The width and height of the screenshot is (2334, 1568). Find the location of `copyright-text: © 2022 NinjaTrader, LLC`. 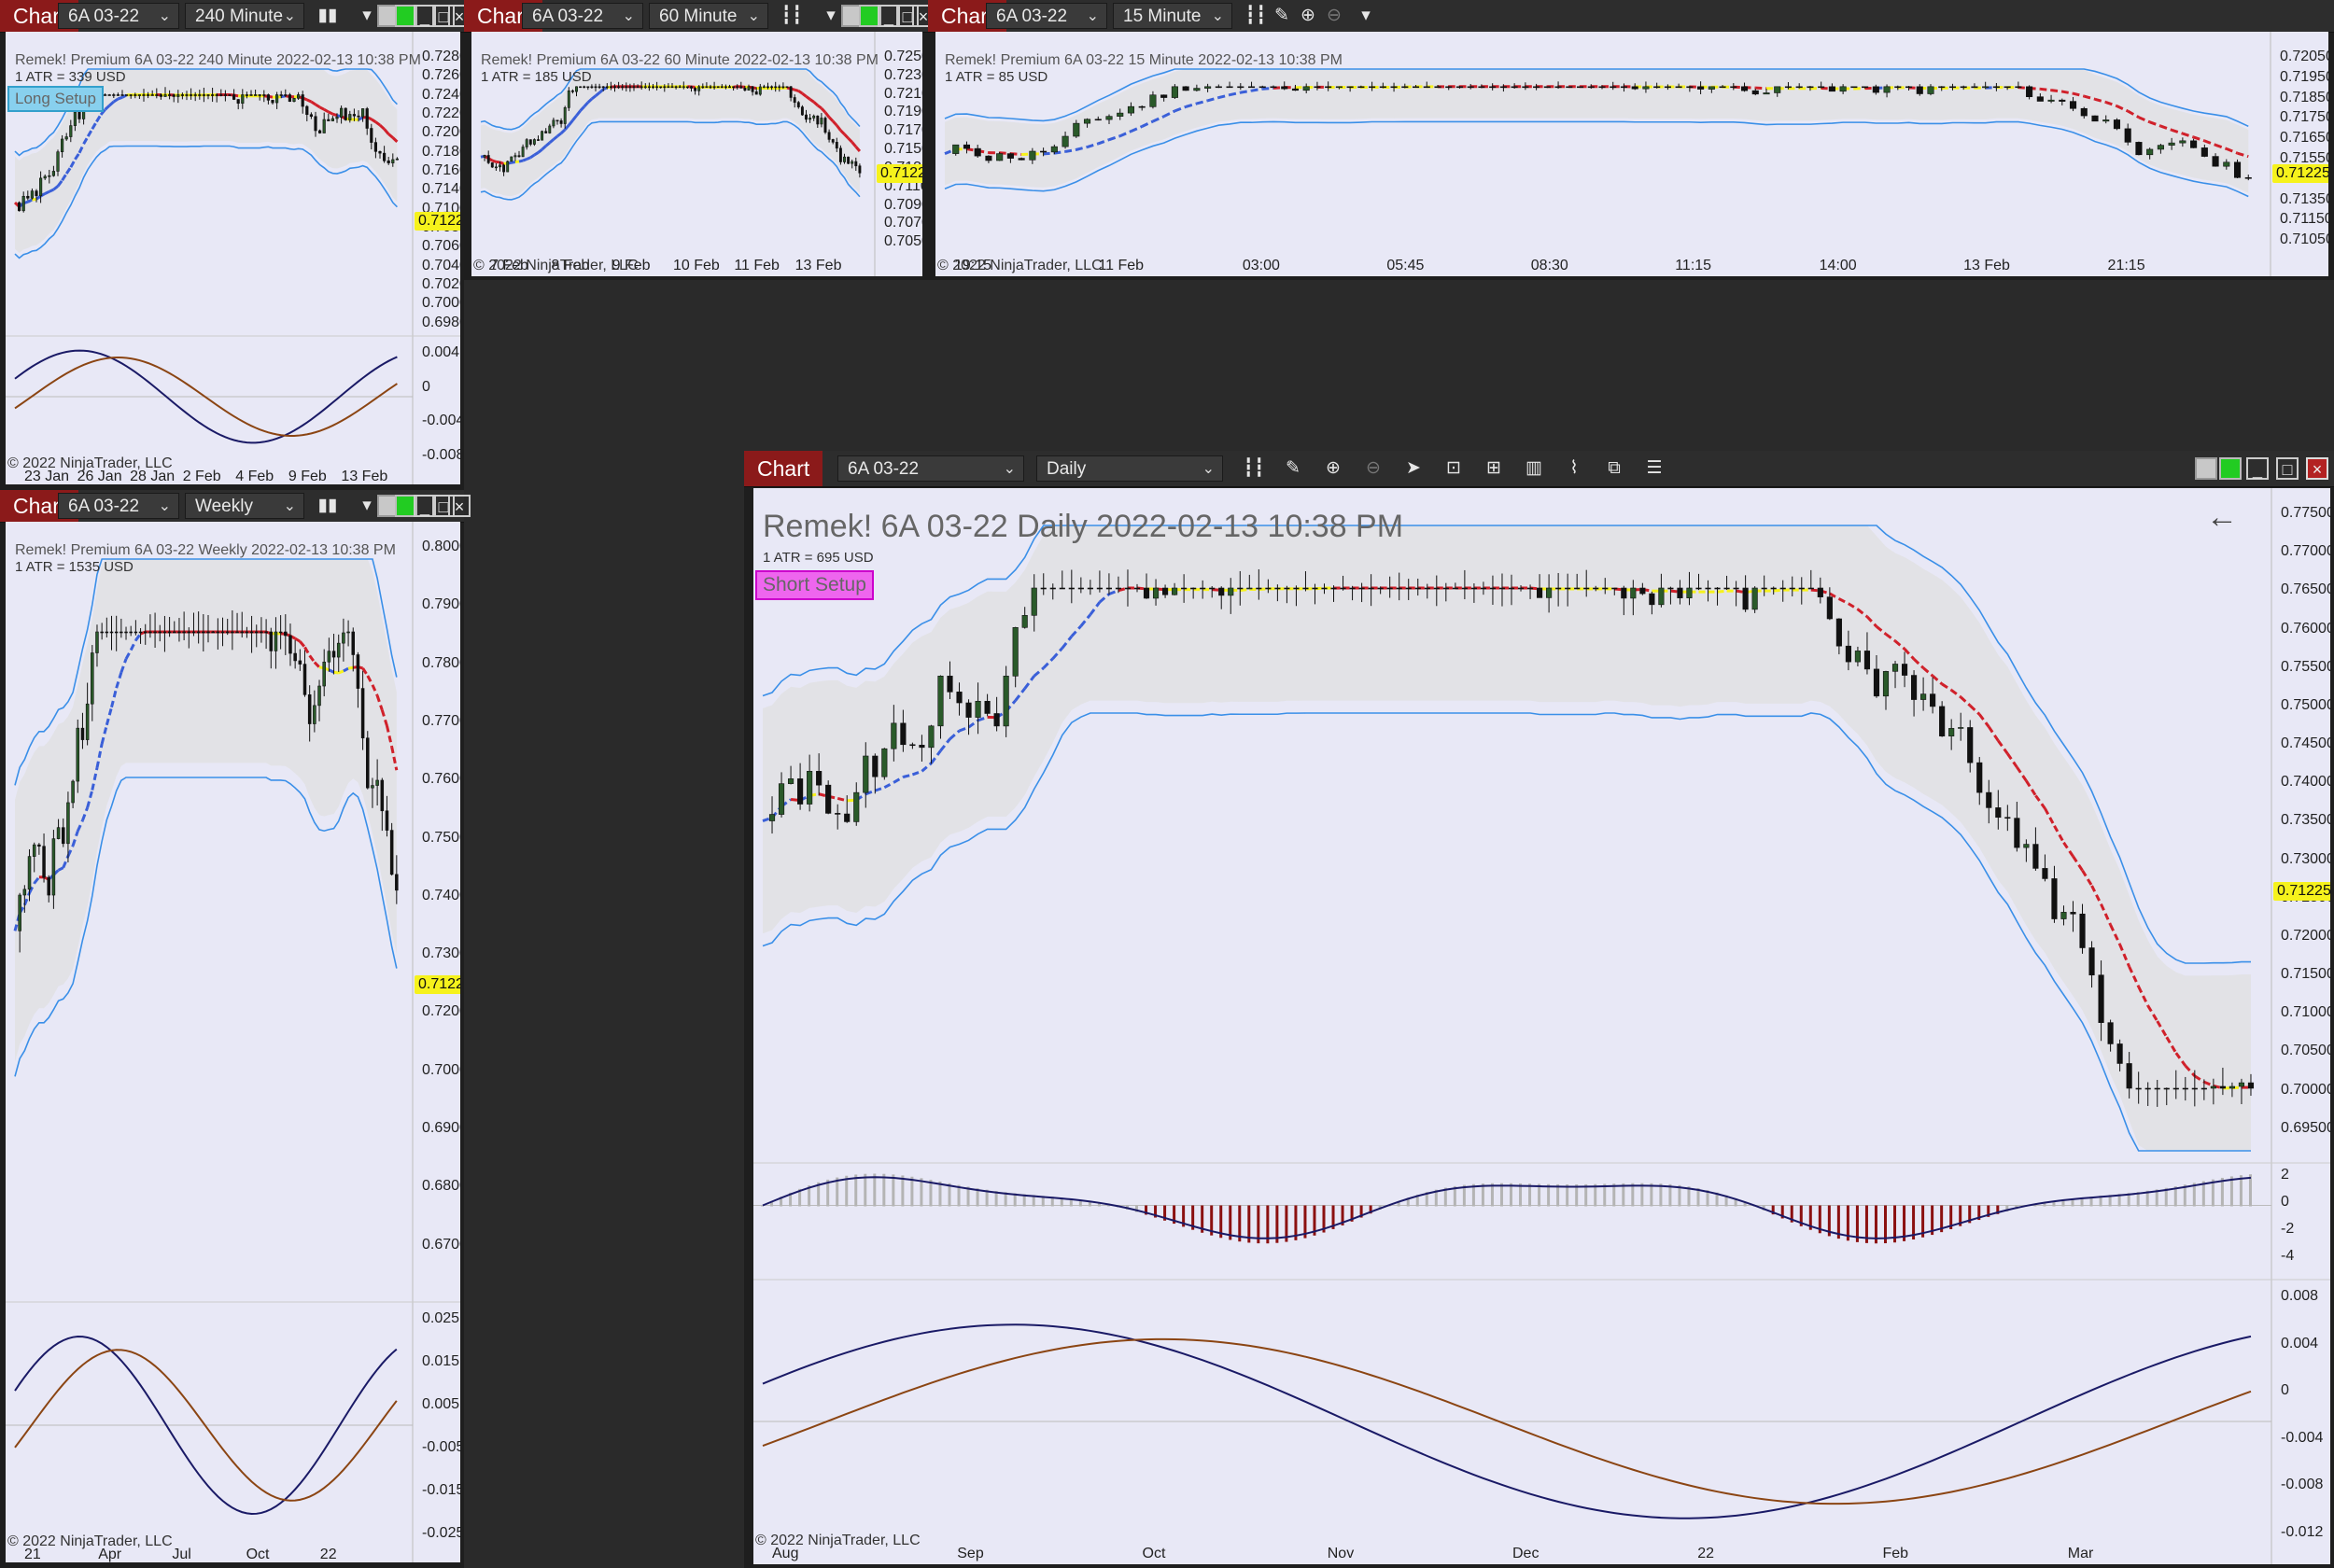

copyright-text: © 2022 NinjaTrader, LLC is located at coordinates (838, 1540).